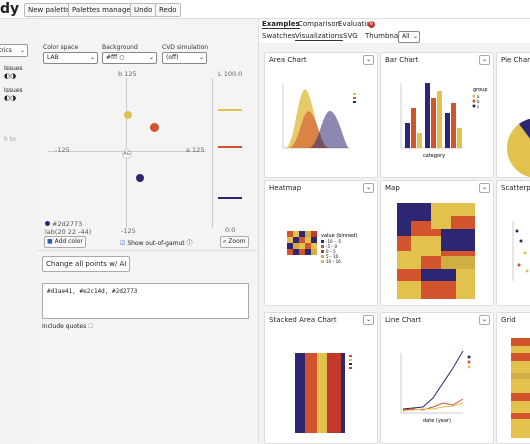  Describe the element at coordinates (10, 76) in the screenshot. I see `contrast-icon: ◐◑` at that location.